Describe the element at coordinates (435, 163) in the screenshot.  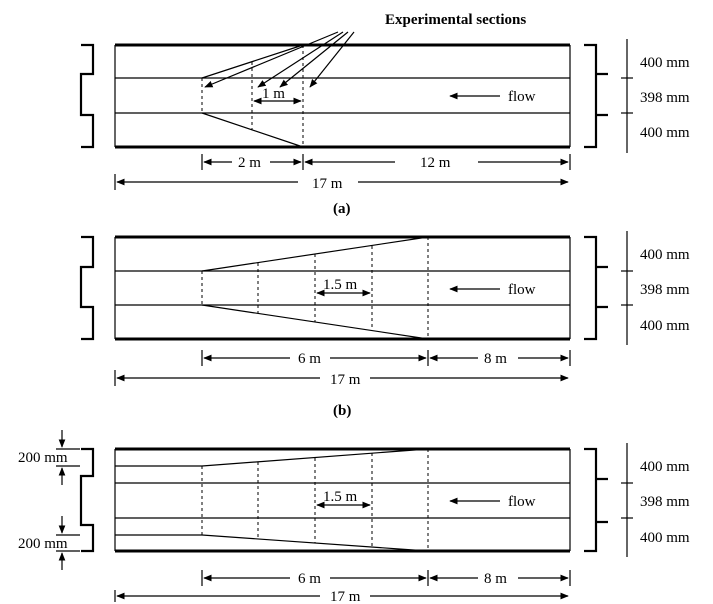
I see `upstream-length-label: 12 m` at that location.